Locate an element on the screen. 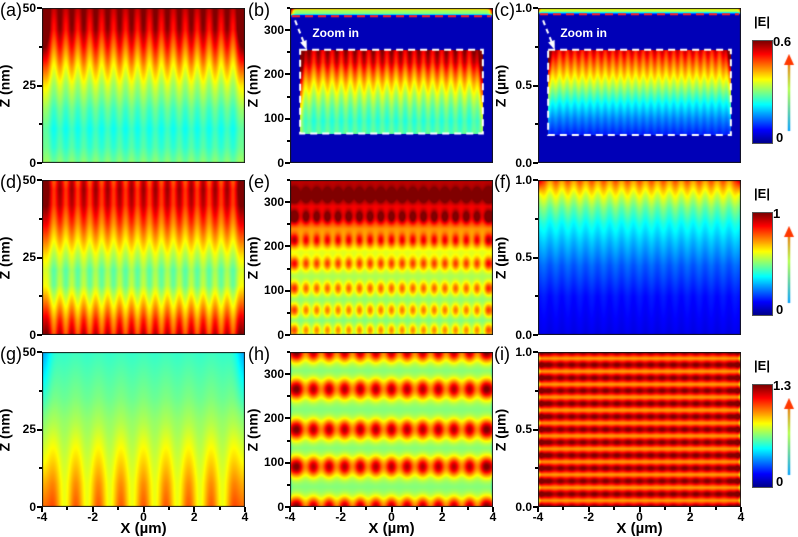 This screenshot has width=798, height=537. z-tick-label: 100 is located at coordinates (273, 462).